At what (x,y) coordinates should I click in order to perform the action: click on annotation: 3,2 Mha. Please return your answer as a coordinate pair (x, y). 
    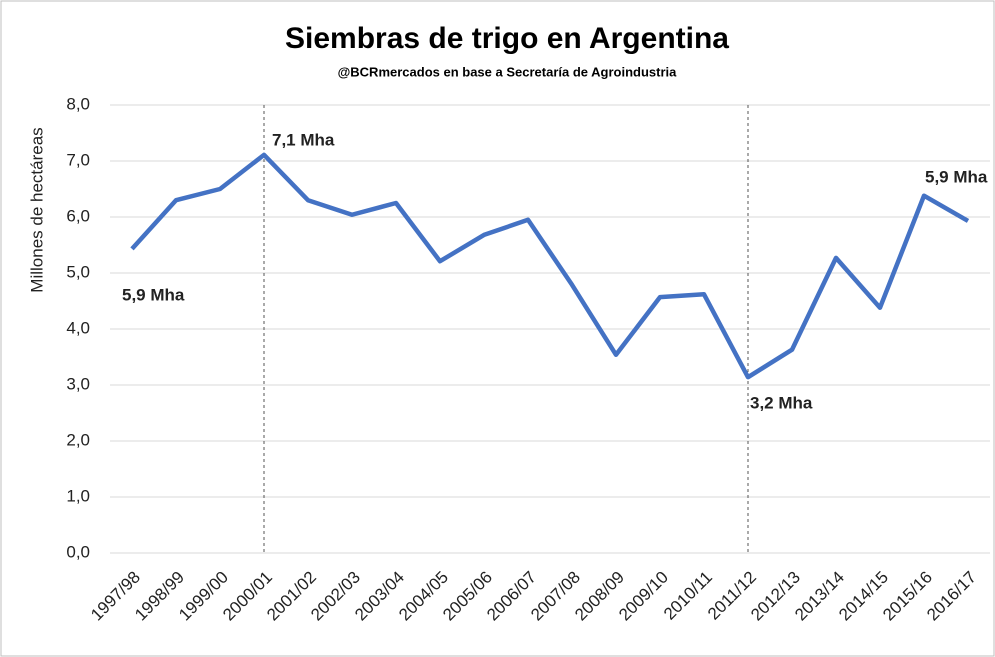
    Looking at the image, I should click on (781, 402).